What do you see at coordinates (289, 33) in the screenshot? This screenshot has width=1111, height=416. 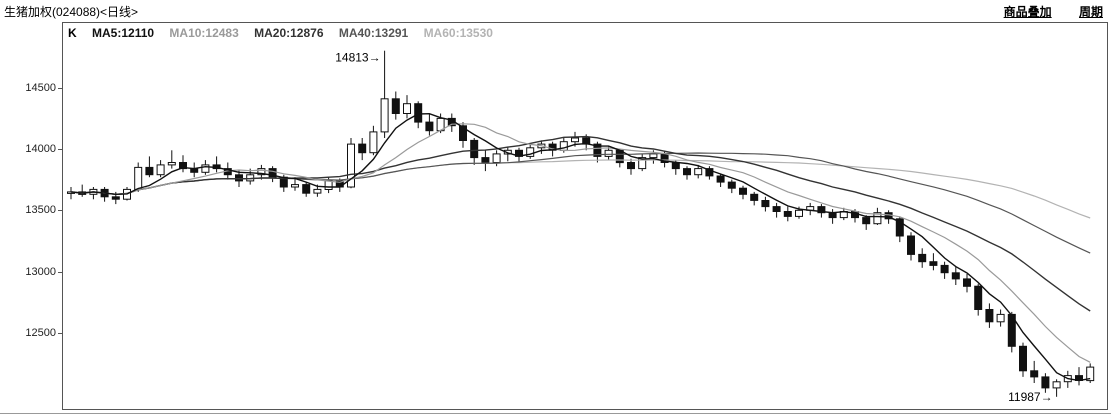 I see `ma20-legend: MA20:12876` at bounding box center [289, 33].